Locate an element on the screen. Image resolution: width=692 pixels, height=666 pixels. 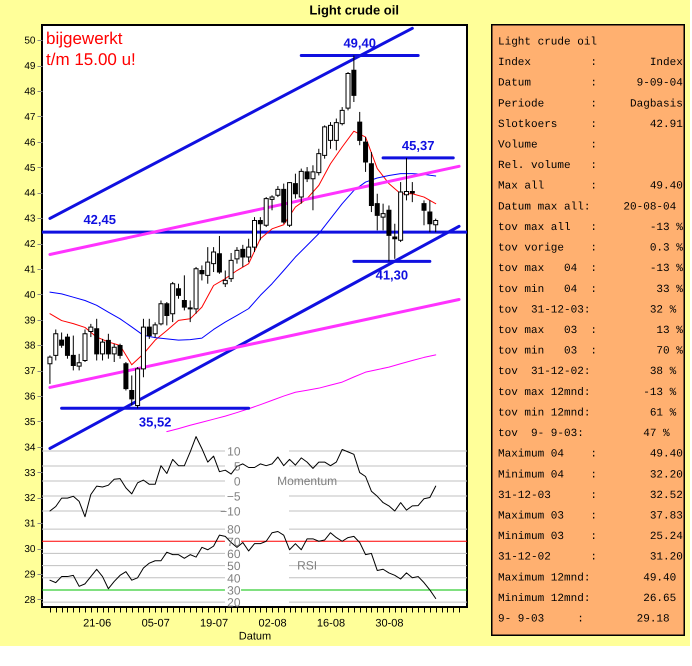
y3-tick-label: 80 is located at coordinates (234, 529).